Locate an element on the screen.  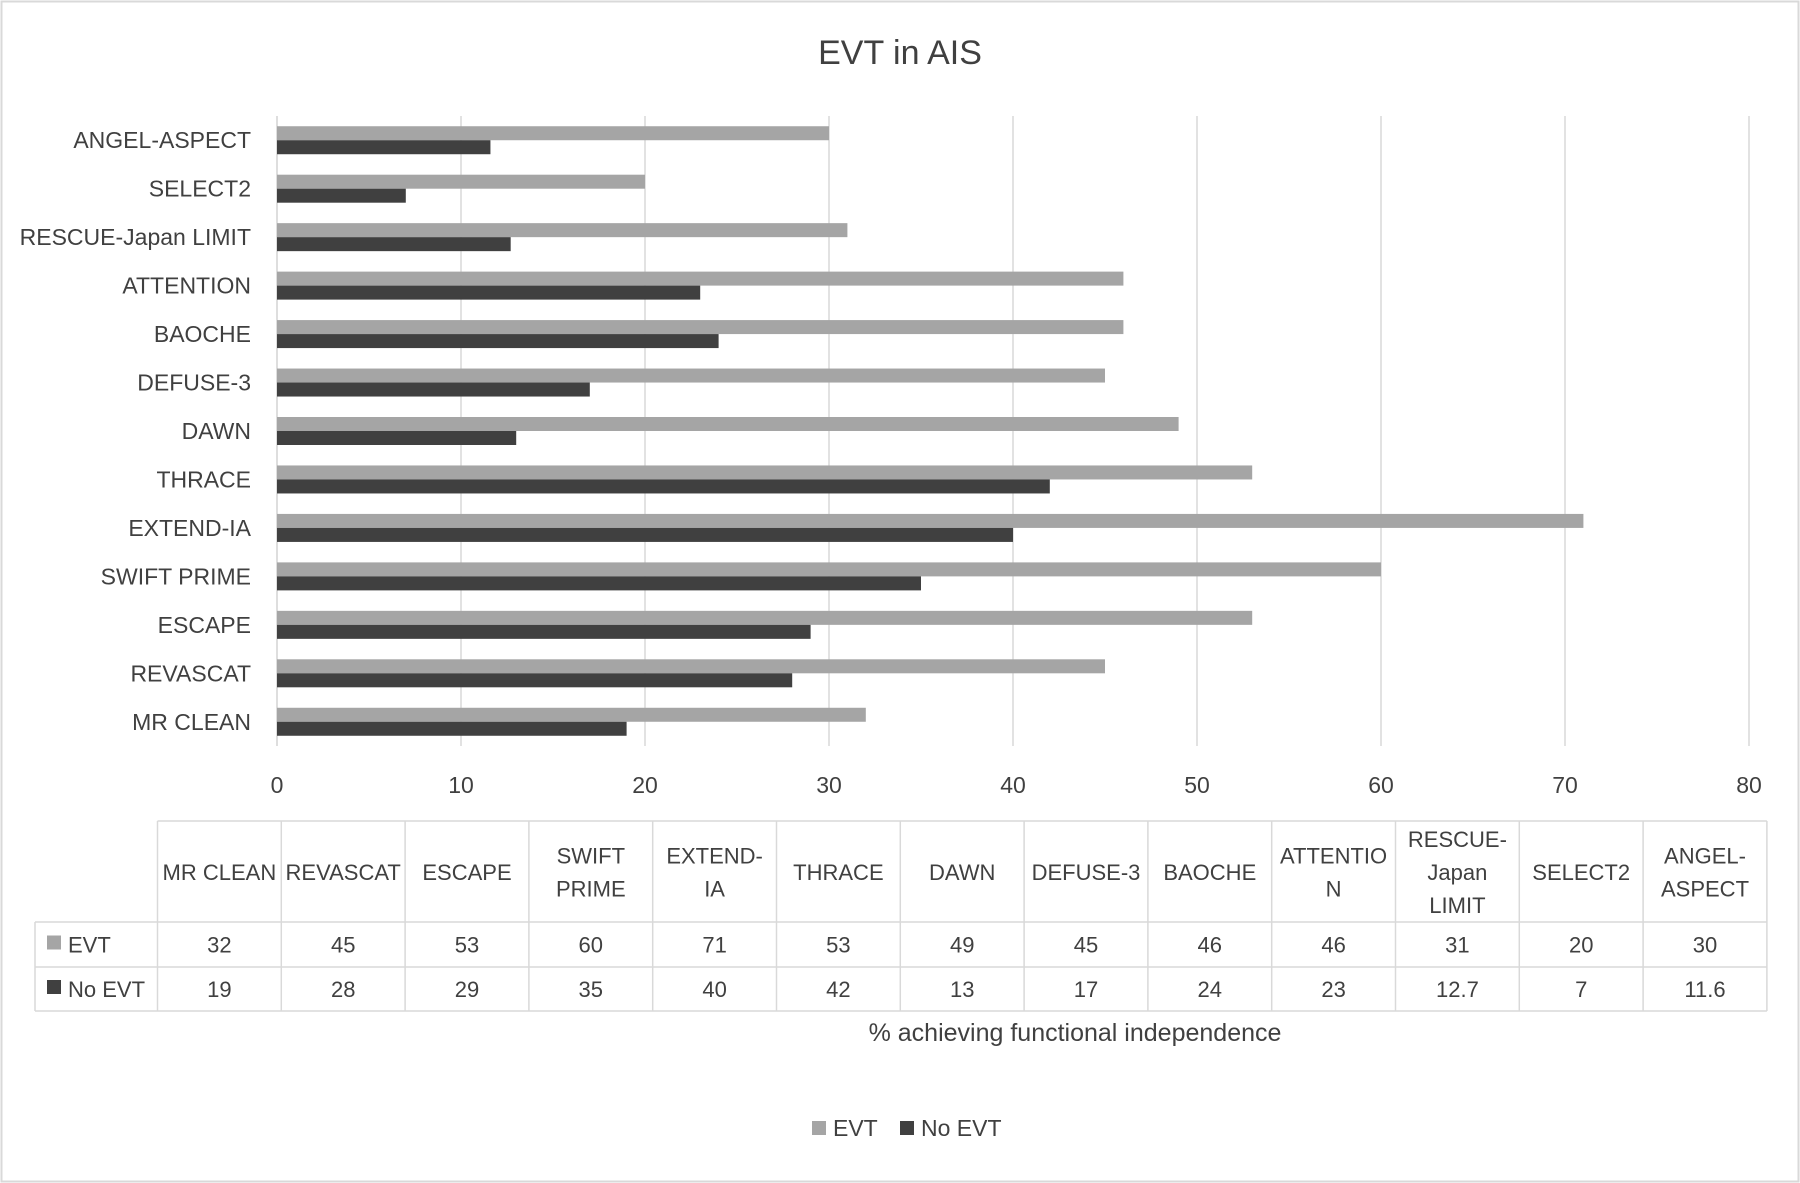
table-cell: 28 is located at coordinates (343, 989).